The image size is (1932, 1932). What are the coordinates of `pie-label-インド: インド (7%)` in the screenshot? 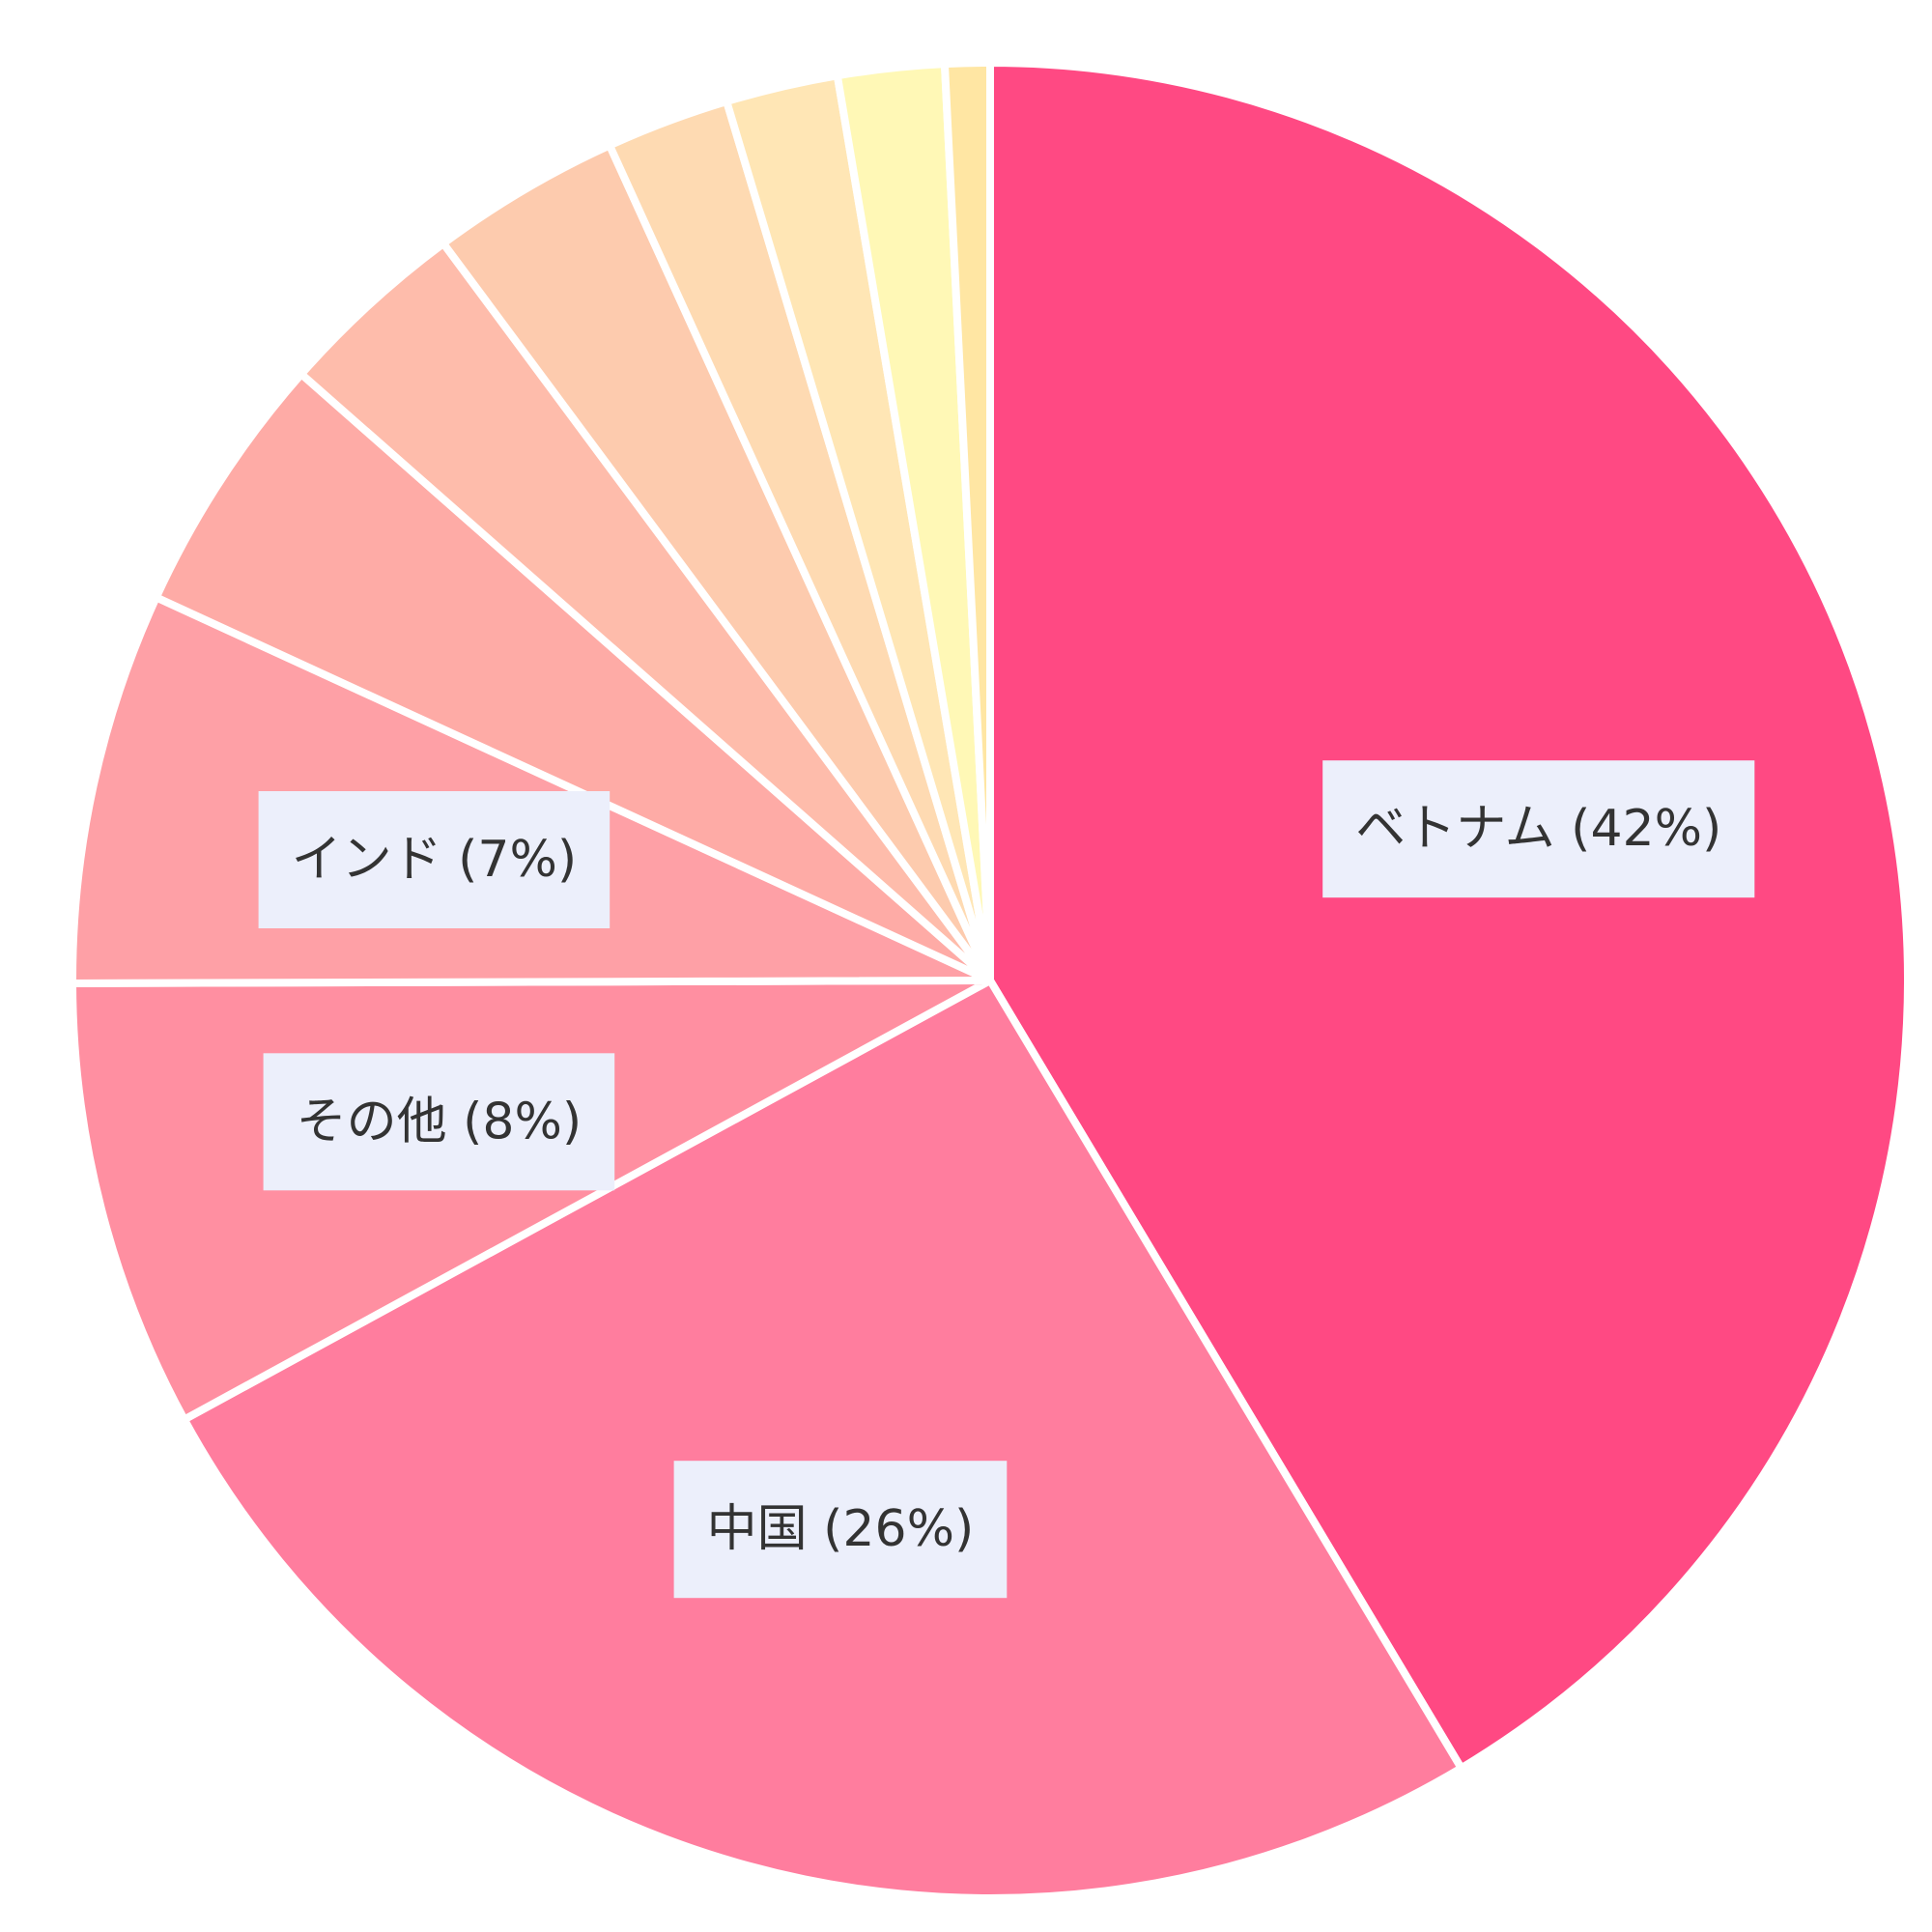 It's located at (434, 859).